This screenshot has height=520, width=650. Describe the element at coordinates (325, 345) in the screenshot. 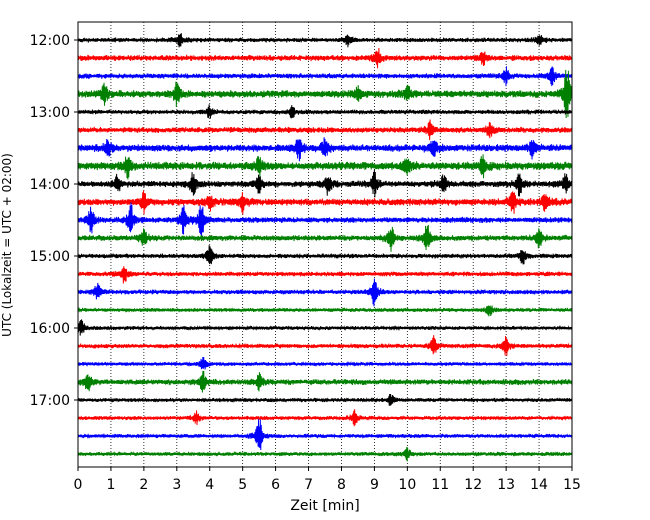

I see `trace-1615-red` at that location.